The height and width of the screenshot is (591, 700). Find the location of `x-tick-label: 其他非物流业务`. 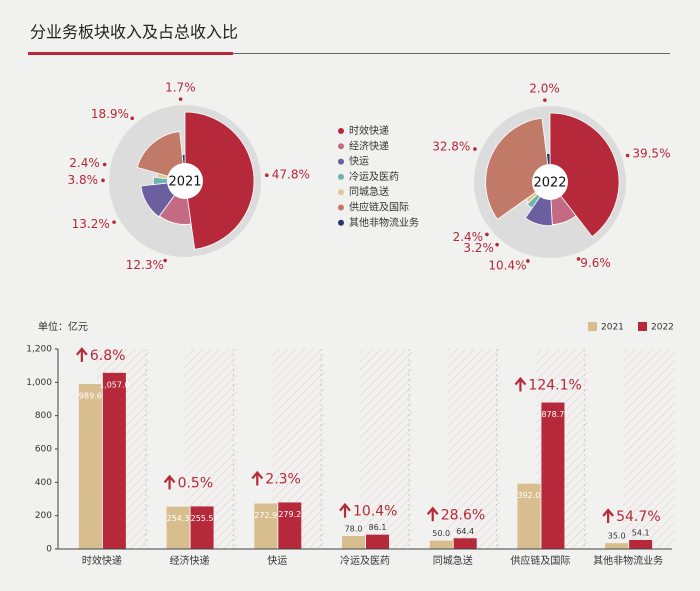

x-tick-label: 其他非物流业务 is located at coordinates (628, 560).